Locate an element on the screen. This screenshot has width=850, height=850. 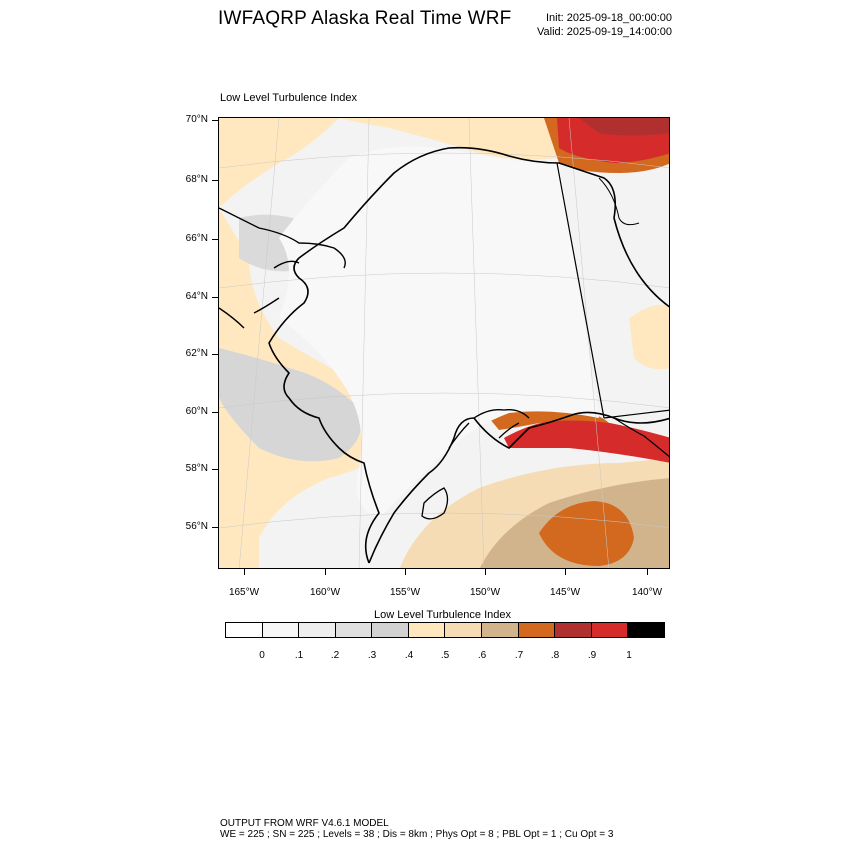
lat-label: 64°N is located at coordinates (196, 296).